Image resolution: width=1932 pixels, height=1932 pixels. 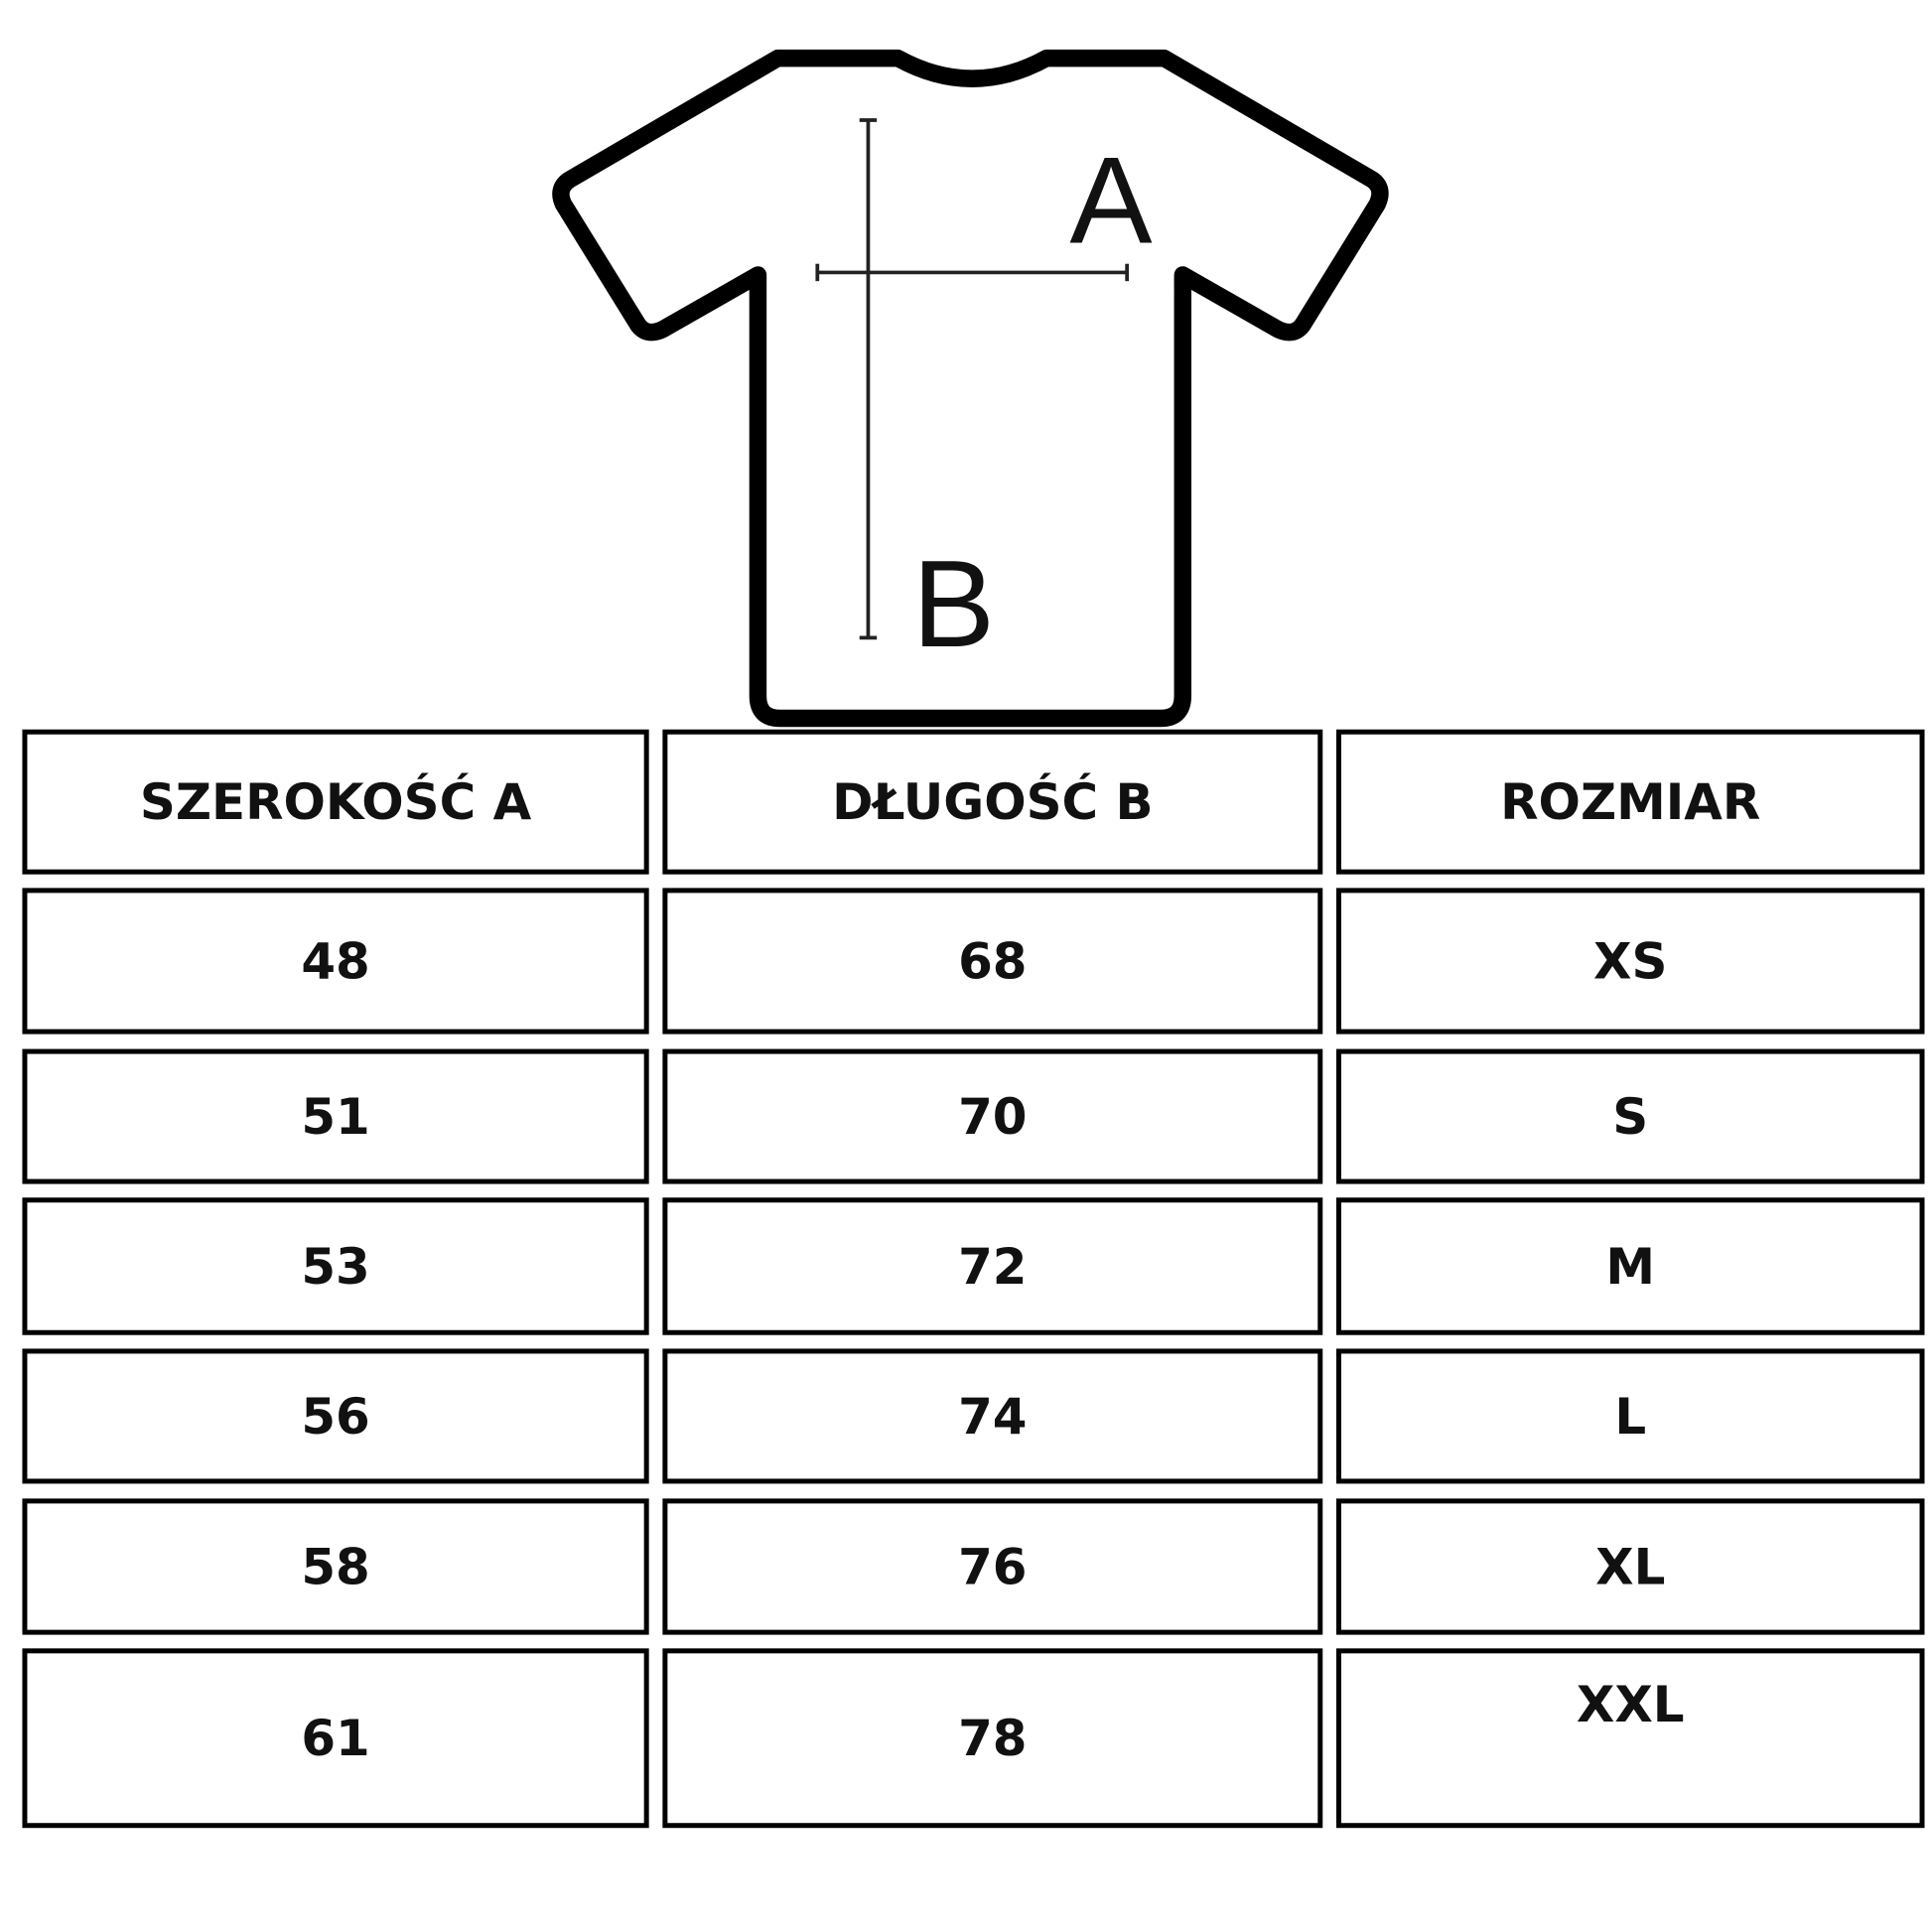 I want to click on cell-width: 53, so click(x=335, y=1267).